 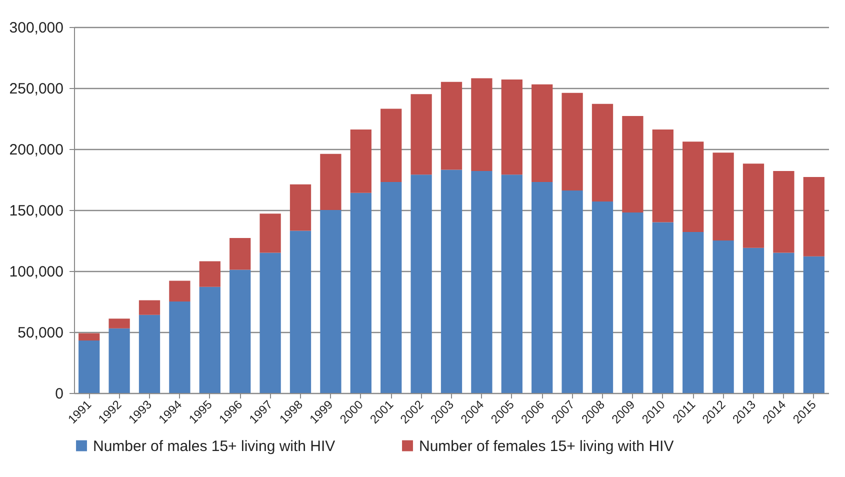 I want to click on y-tick-label: 100,000, so click(x=36, y=272).